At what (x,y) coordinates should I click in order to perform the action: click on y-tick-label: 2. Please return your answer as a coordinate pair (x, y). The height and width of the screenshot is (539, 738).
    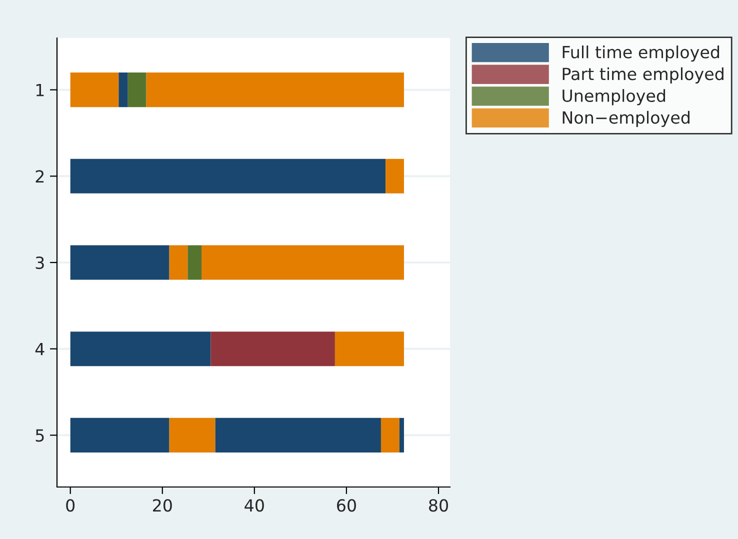
    Looking at the image, I should click on (40, 176).